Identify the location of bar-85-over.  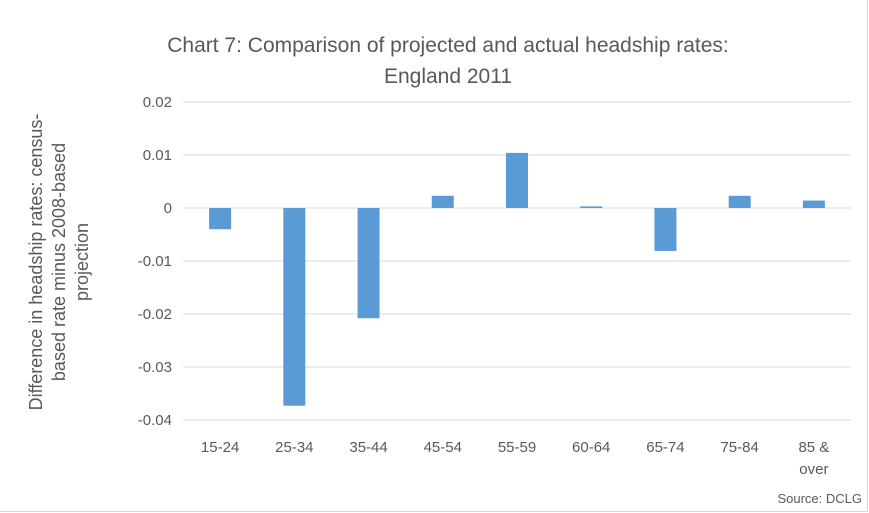
(813, 204).